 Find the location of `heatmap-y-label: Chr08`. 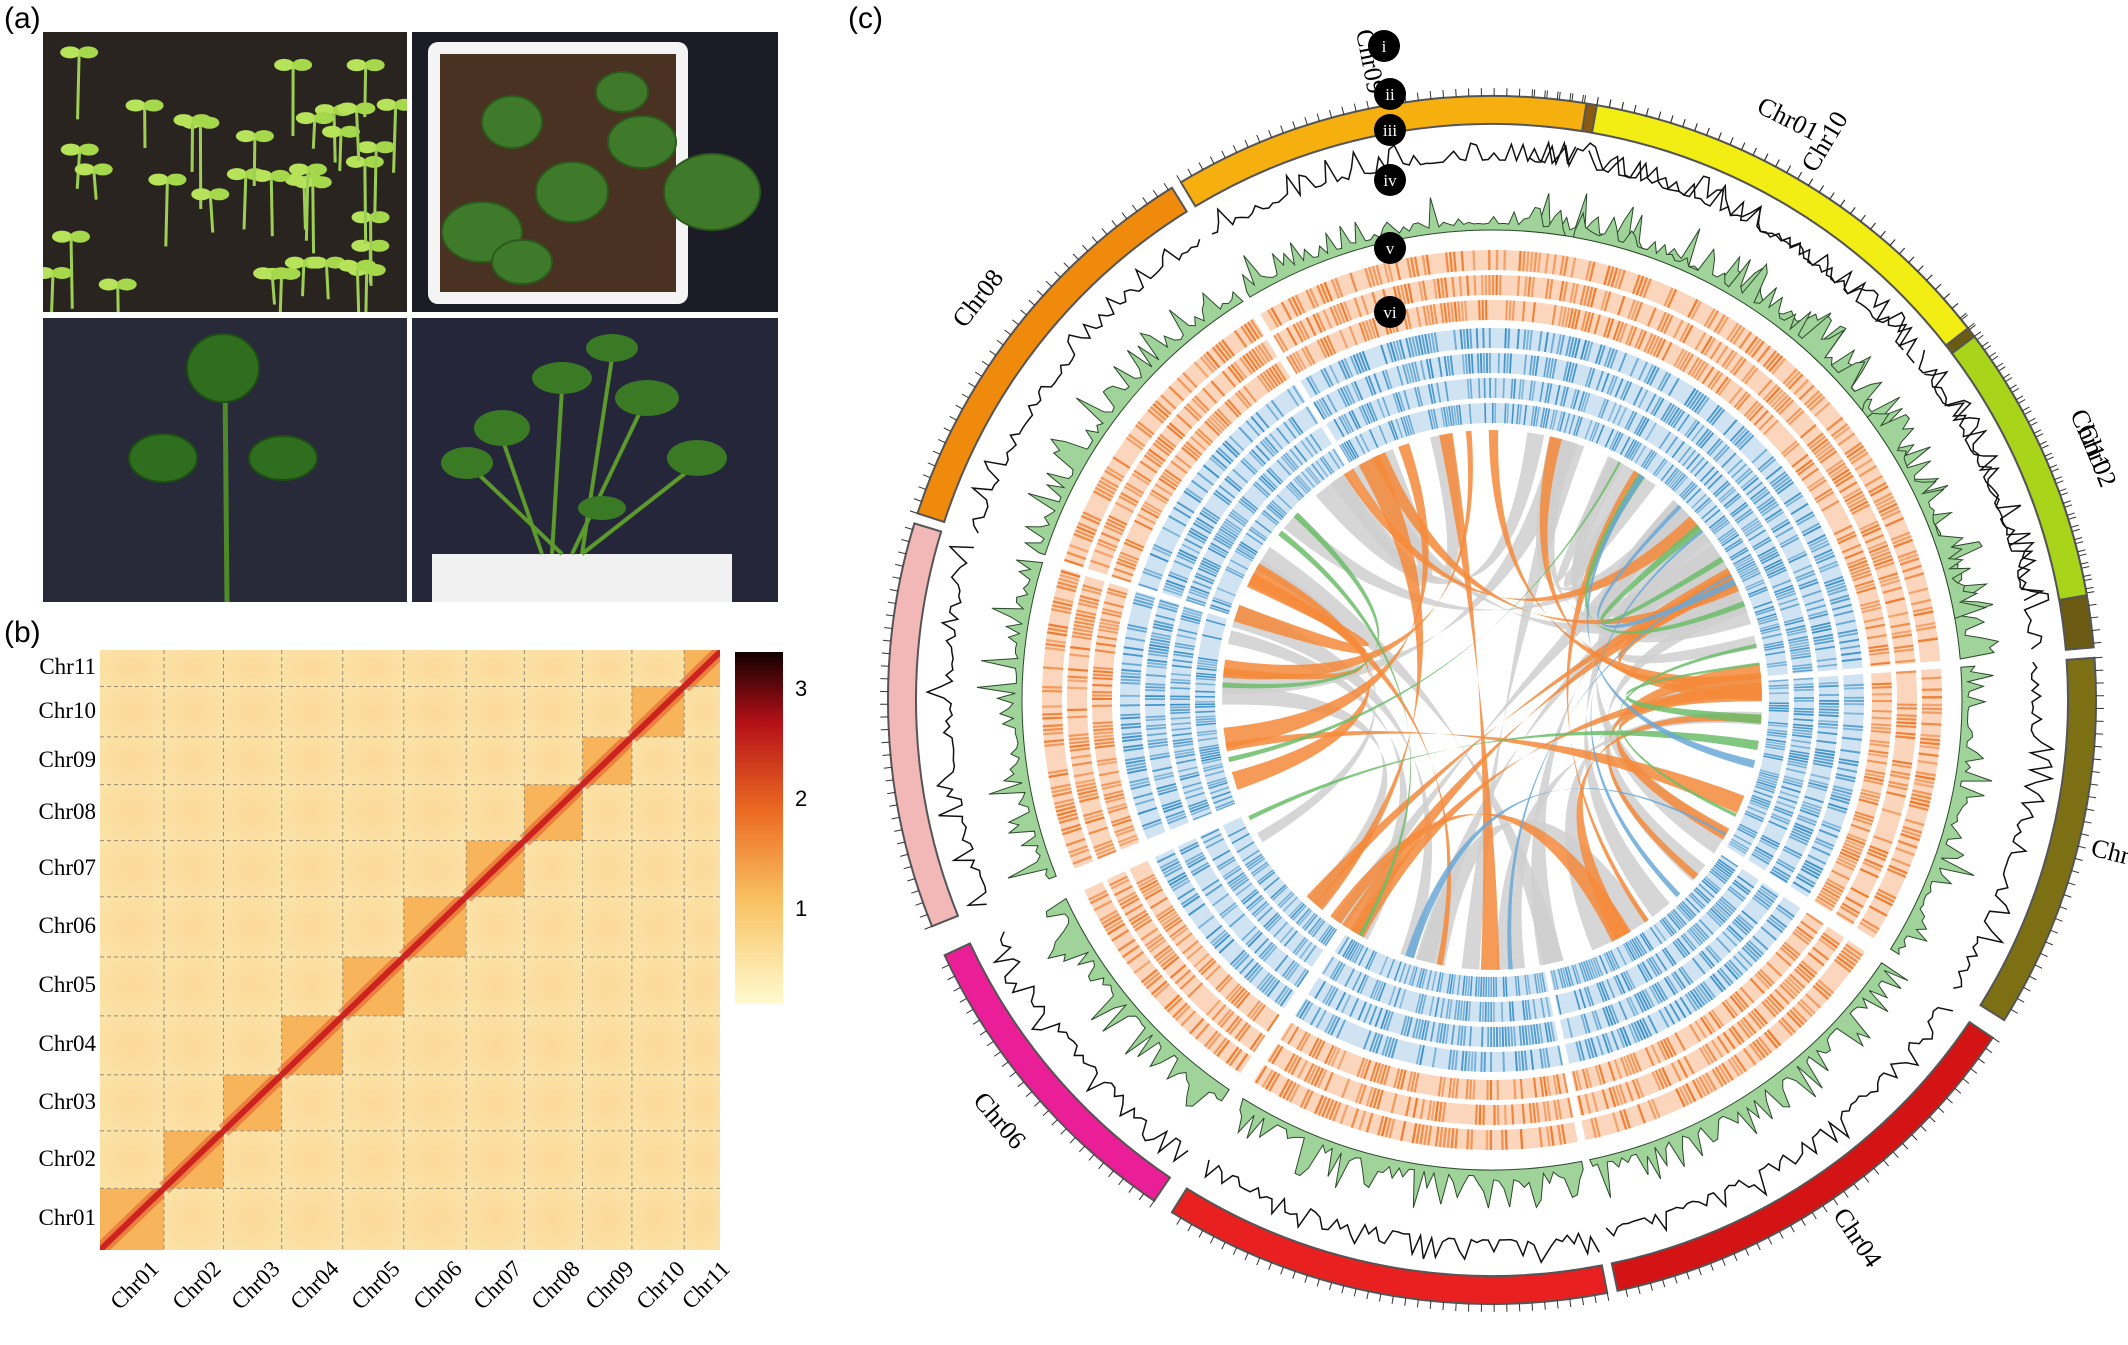

heatmap-y-label: Chr08 is located at coordinates (48, 812).